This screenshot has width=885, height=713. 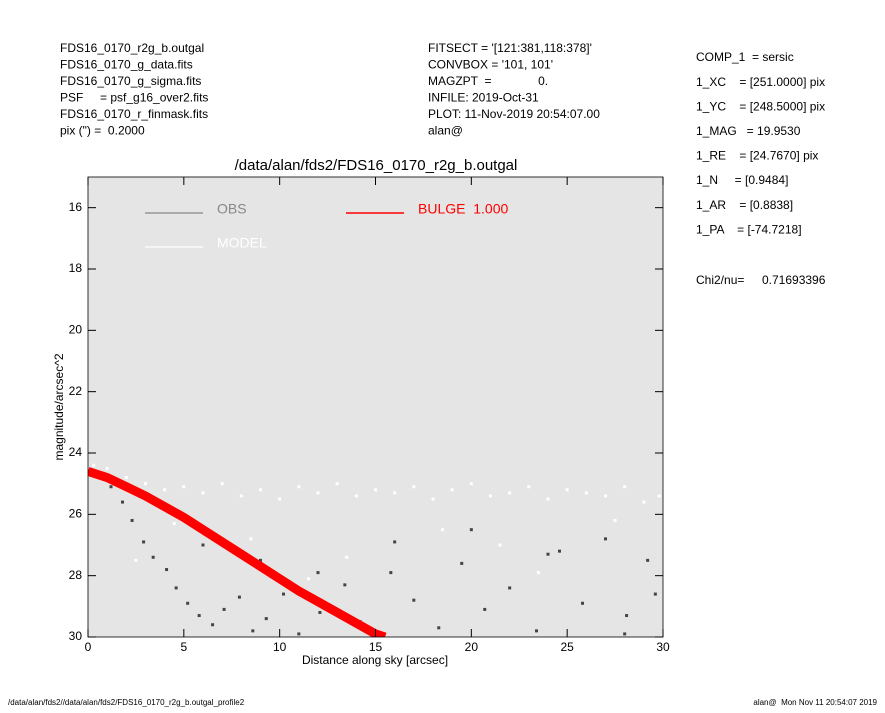 I want to click on header-middle-line: MAGZPT = 0., so click(x=488, y=81).